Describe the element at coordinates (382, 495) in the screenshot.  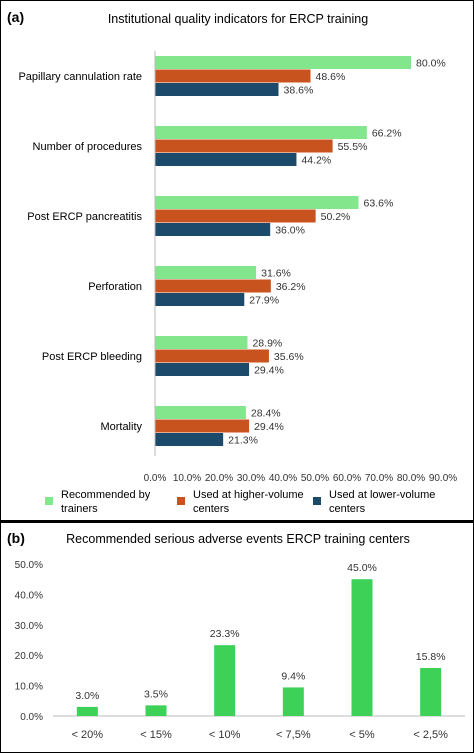
I see `legend-label: Used at lower-volume` at that location.